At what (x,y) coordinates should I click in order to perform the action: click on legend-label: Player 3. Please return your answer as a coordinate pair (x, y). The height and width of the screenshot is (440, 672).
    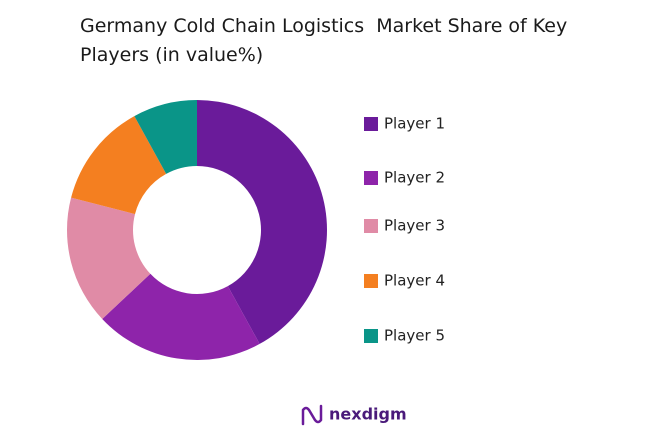
    Looking at the image, I should click on (414, 226).